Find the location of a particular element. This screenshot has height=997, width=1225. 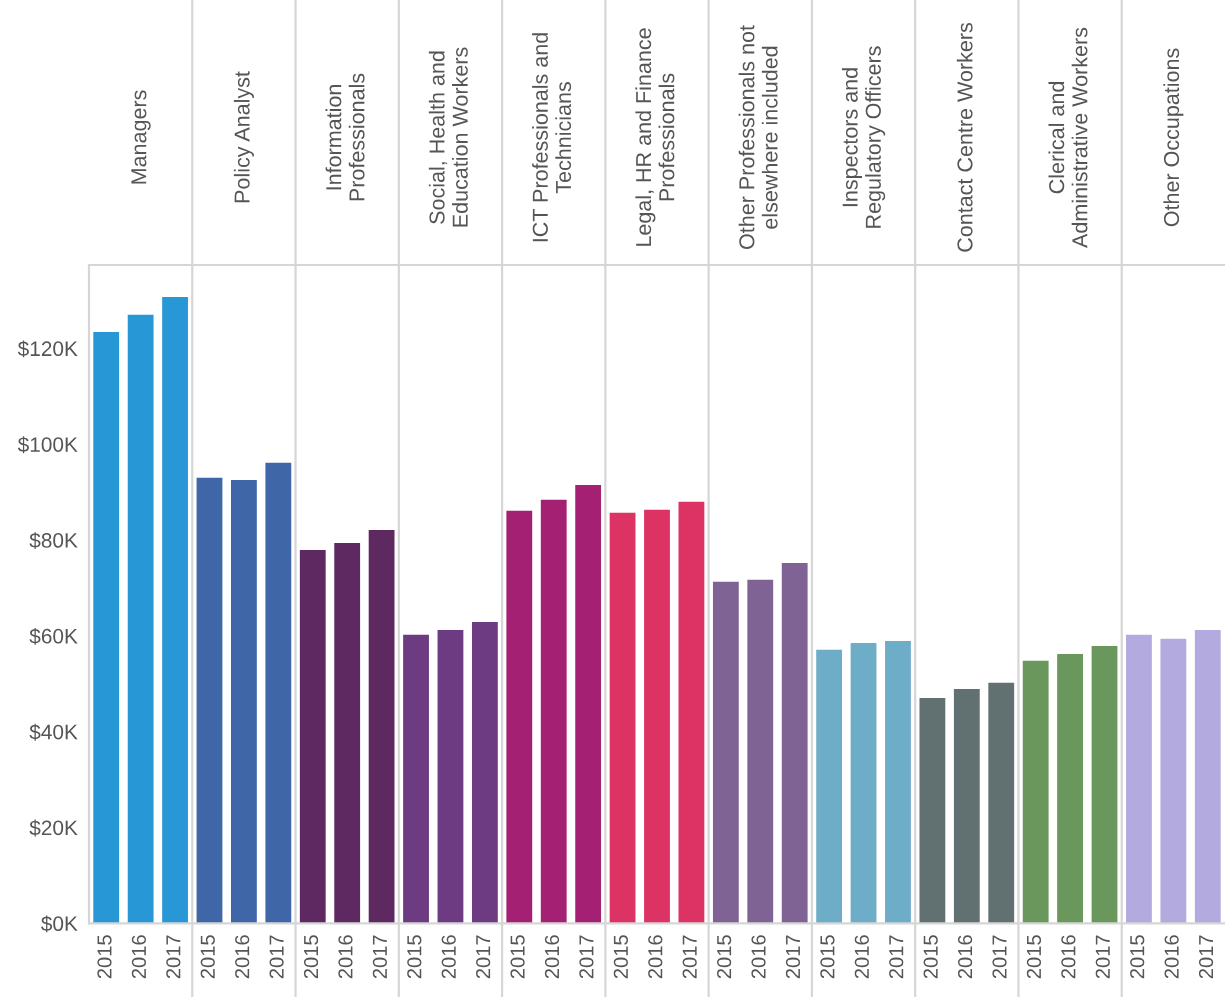

text: Managers is located at coordinates (141, 137).